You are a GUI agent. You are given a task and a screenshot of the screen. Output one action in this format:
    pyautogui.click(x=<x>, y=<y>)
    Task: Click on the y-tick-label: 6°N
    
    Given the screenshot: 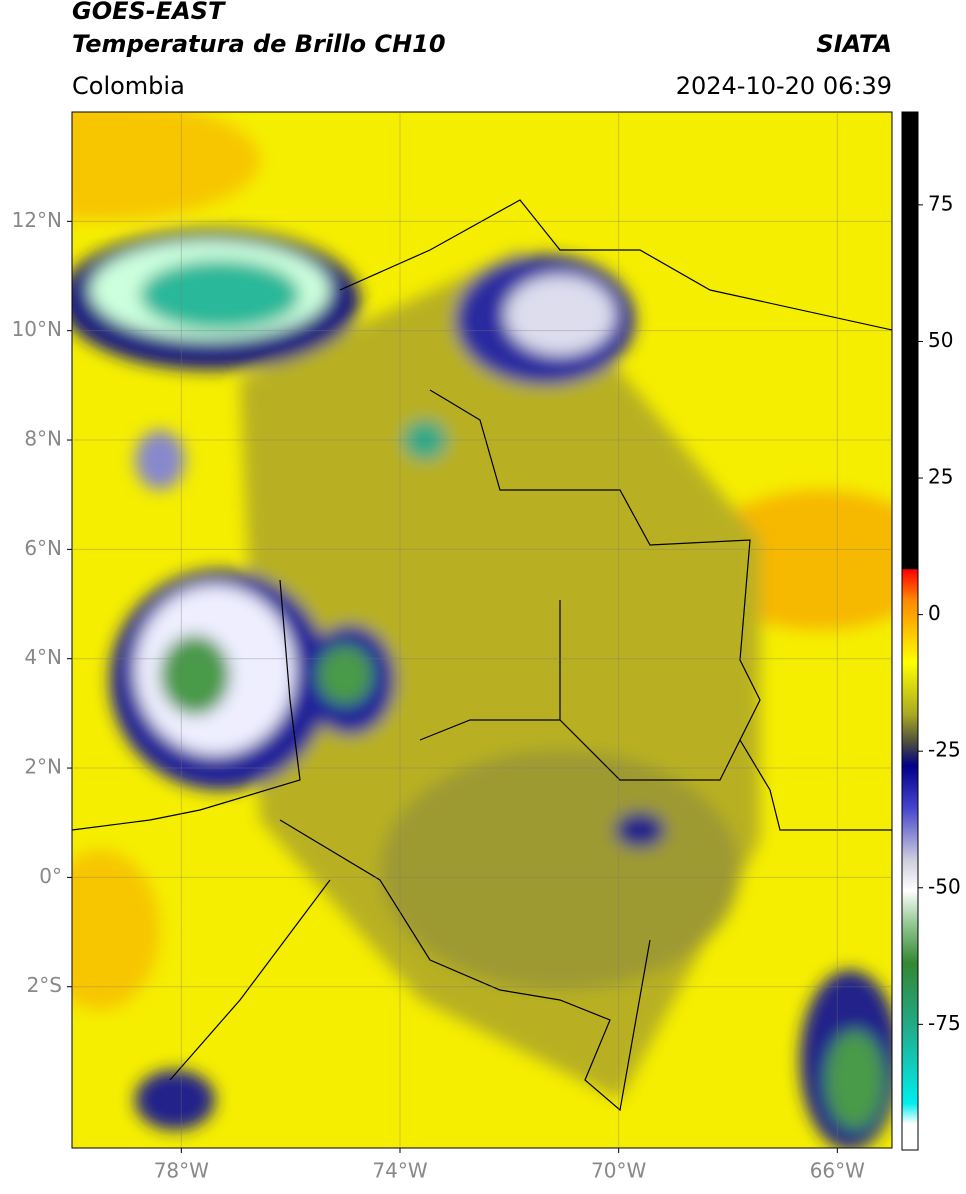 What is the action you would take?
    pyautogui.click(x=43, y=548)
    